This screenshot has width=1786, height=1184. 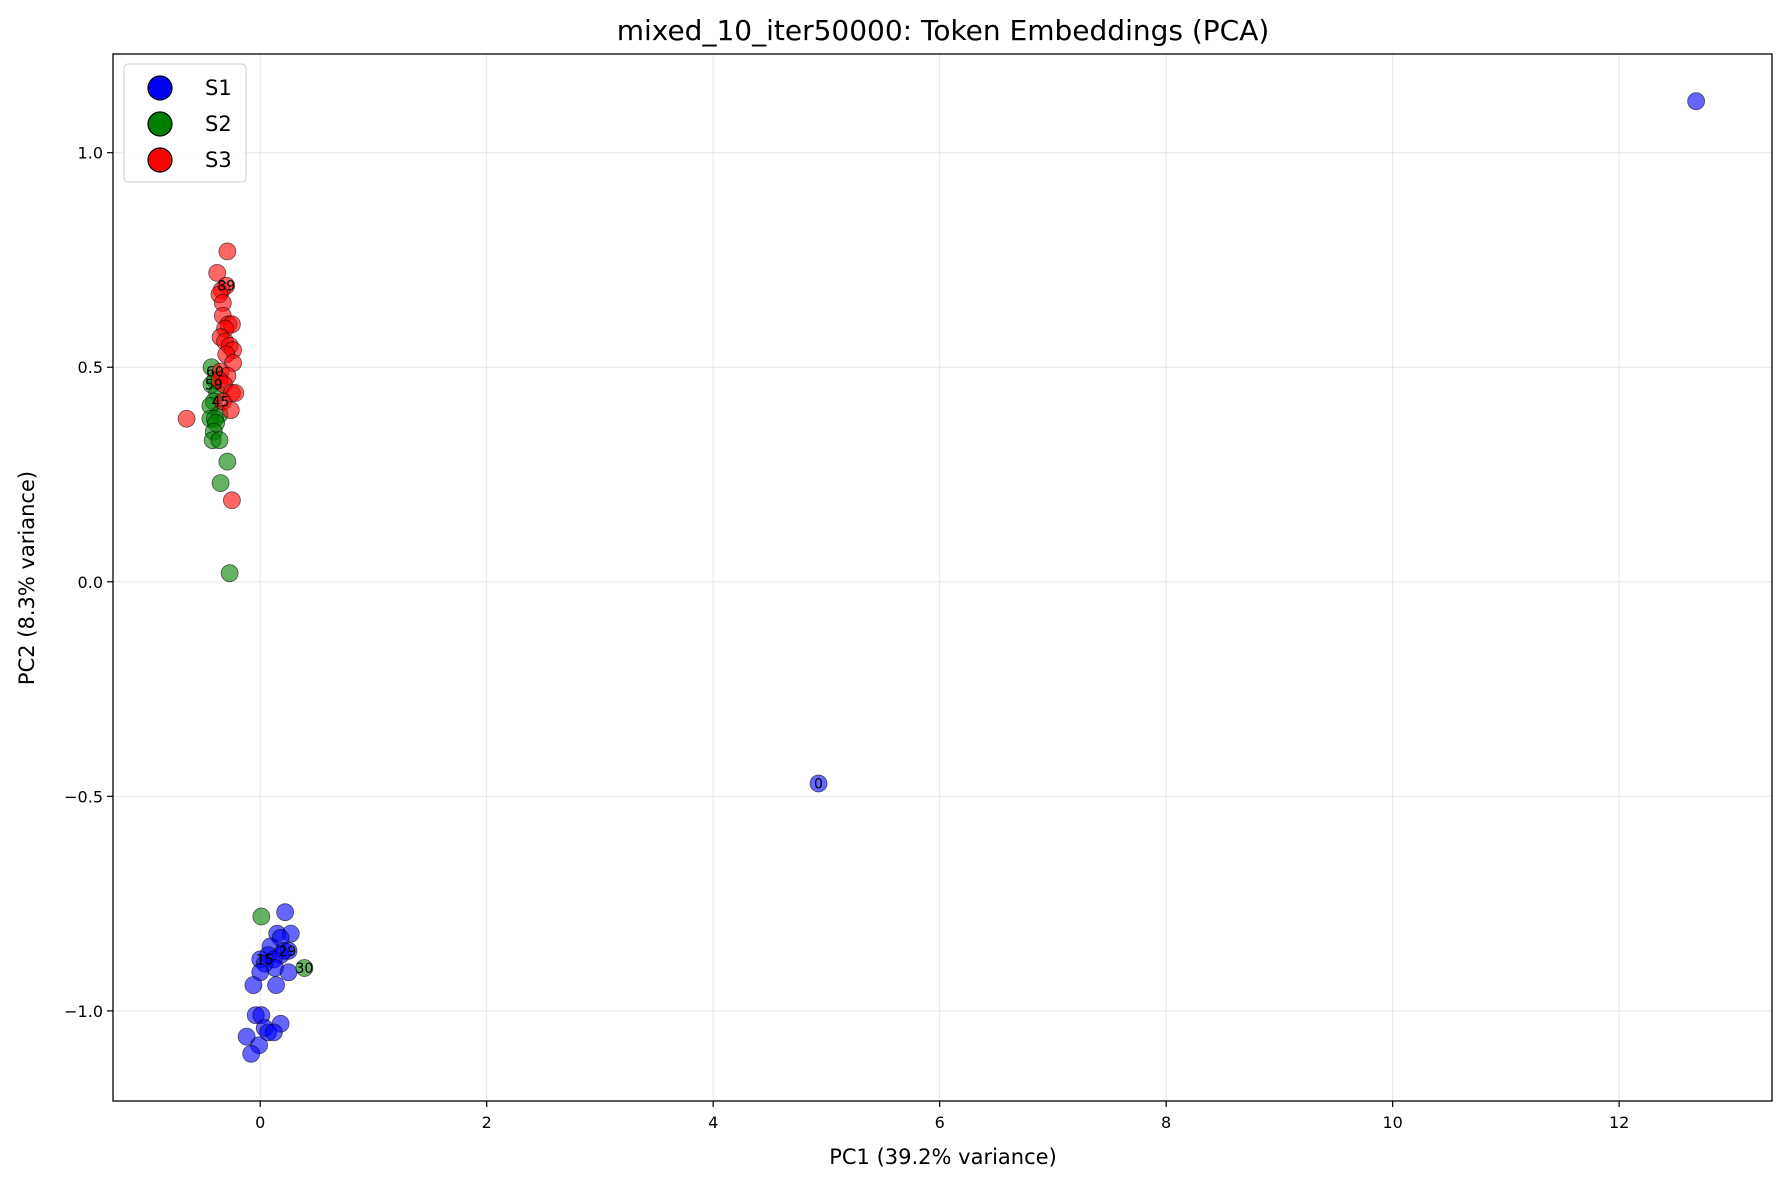 What do you see at coordinates (215, 373) in the screenshot?
I see `point-label: 60` at bounding box center [215, 373].